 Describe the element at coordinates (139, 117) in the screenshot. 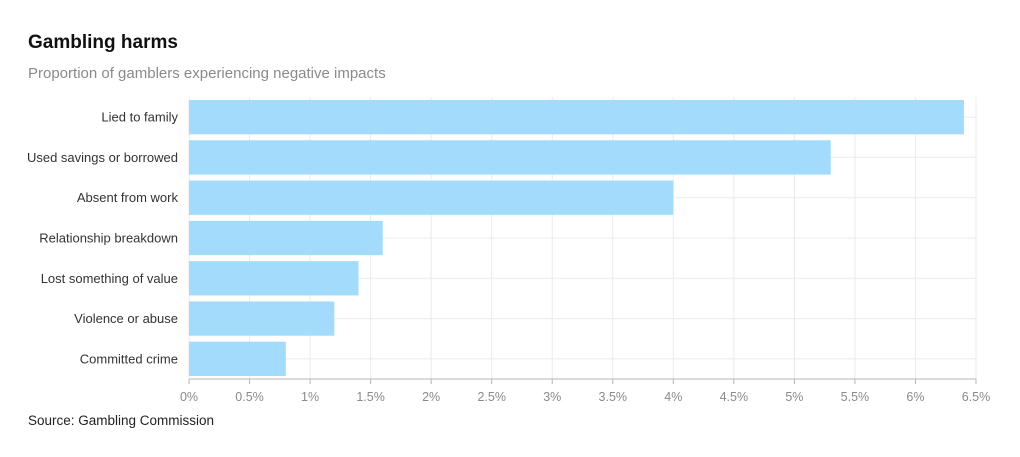

I see `category-label: Lied to family` at that location.